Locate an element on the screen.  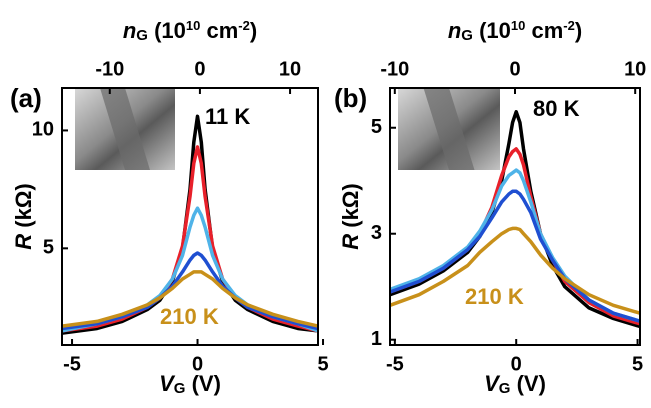
y-tick-label: 3 is located at coordinates (376, 233).